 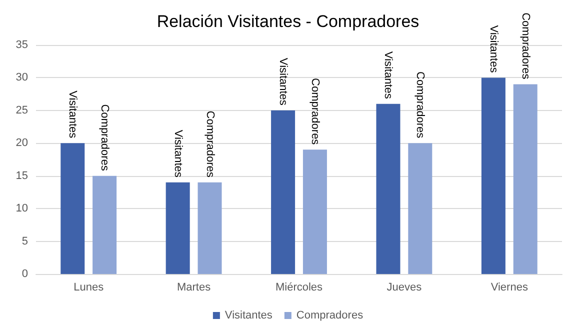 I want to click on x-tick-label: Lunes, so click(x=89, y=288).